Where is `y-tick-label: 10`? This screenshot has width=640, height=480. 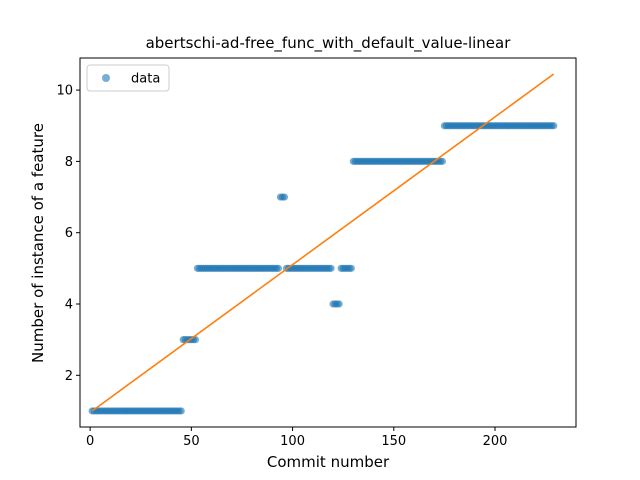
y-tick-label: 10 is located at coordinates (64, 91).